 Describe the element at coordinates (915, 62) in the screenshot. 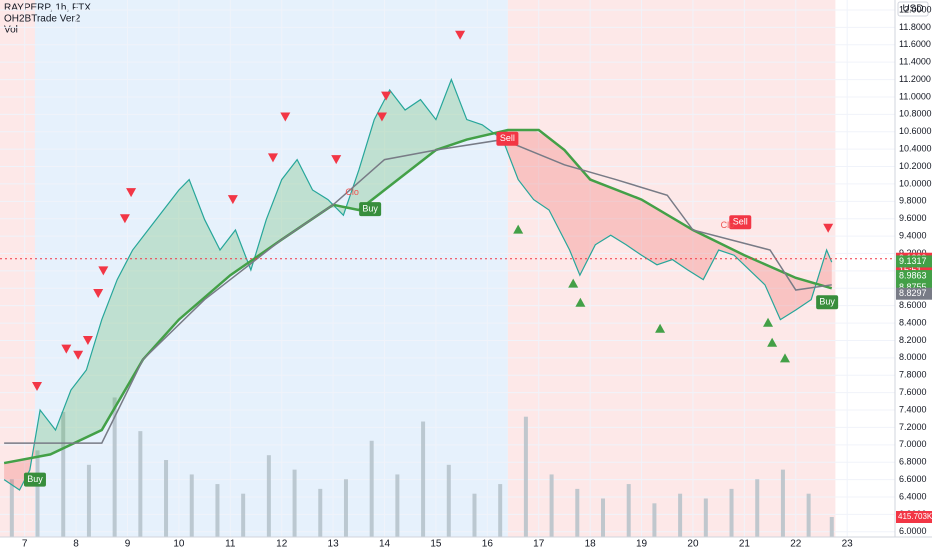

I see `y-tick-label: 11.4000` at that location.